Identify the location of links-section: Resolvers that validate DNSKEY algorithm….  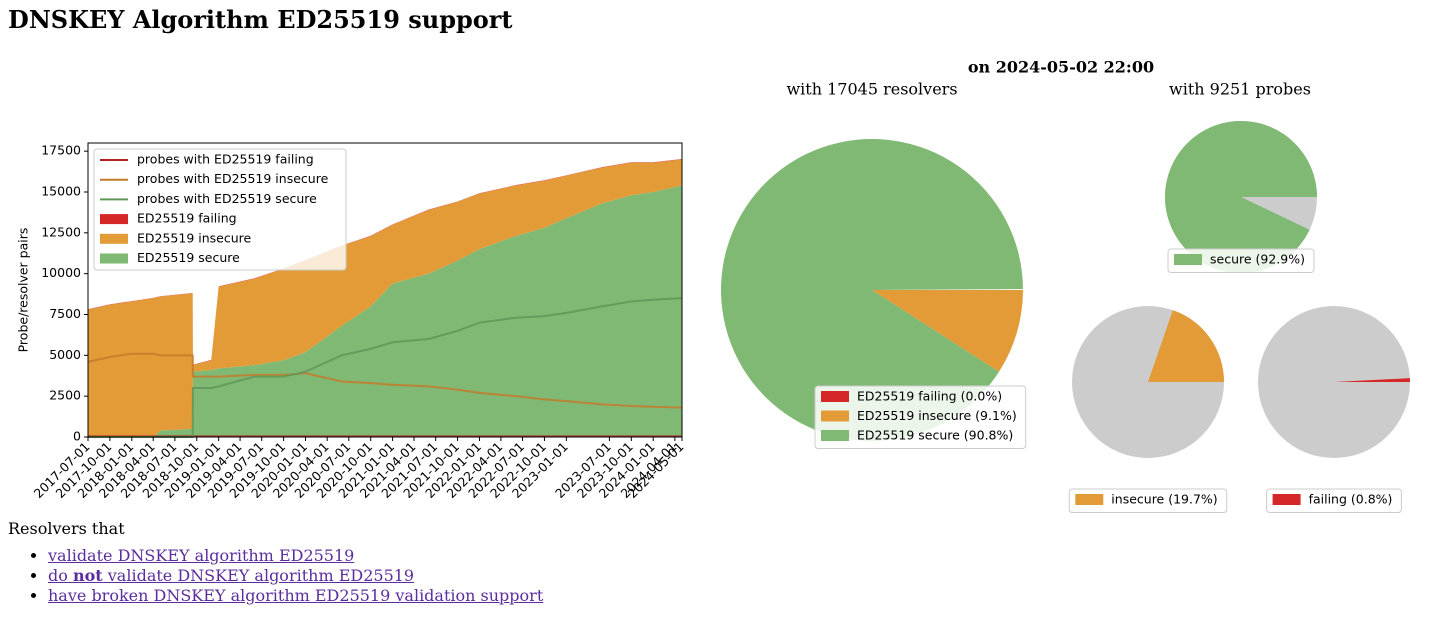
(275, 562).